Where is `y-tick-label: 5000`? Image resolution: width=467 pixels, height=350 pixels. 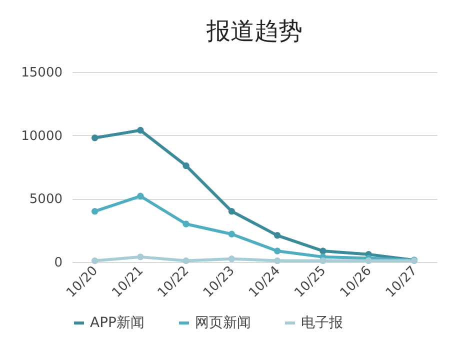 y-tick-label: 5000 is located at coordinates (45, 200).